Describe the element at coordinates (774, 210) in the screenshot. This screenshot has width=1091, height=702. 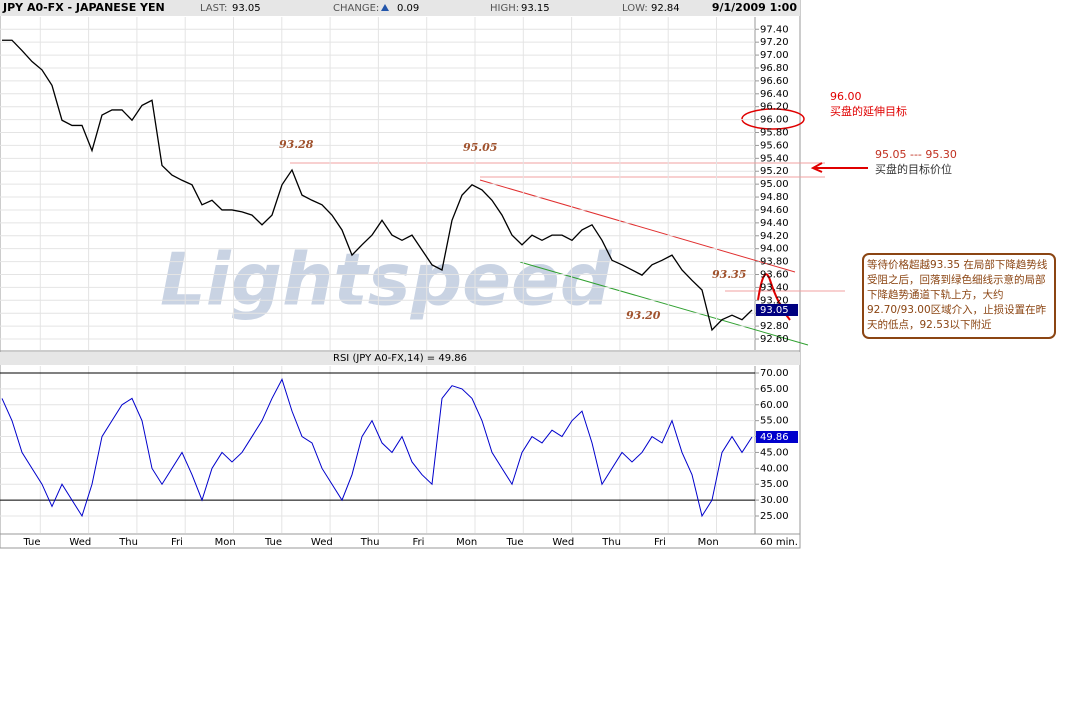
I see `y-tick-label: 94.60` at that location.